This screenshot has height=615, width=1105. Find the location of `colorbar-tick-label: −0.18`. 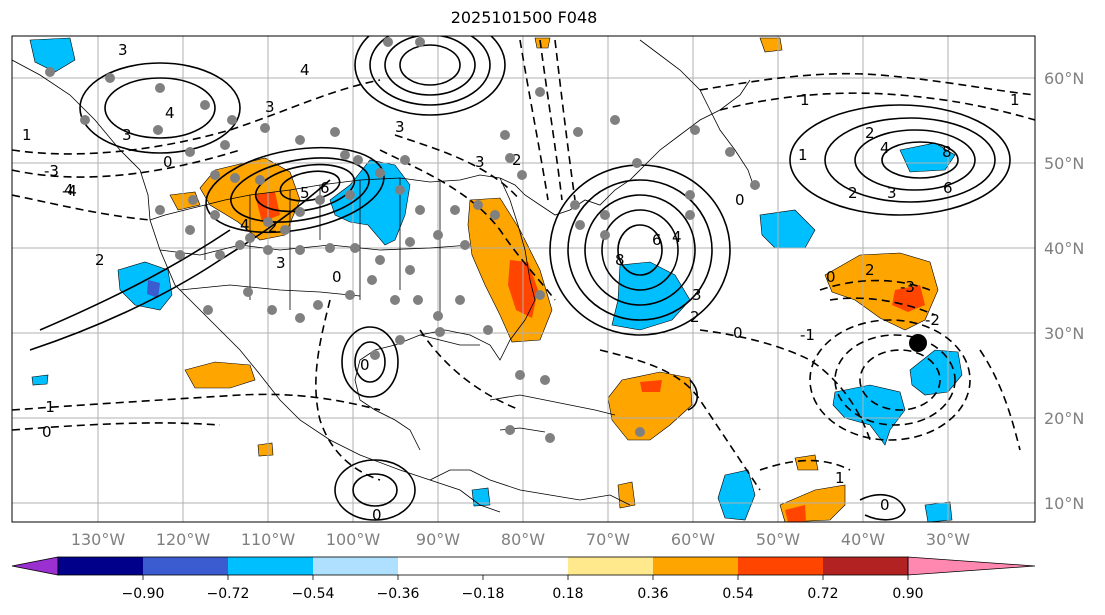

colorbar-tick-label: −0.18 is located at coordinates (483, 594).